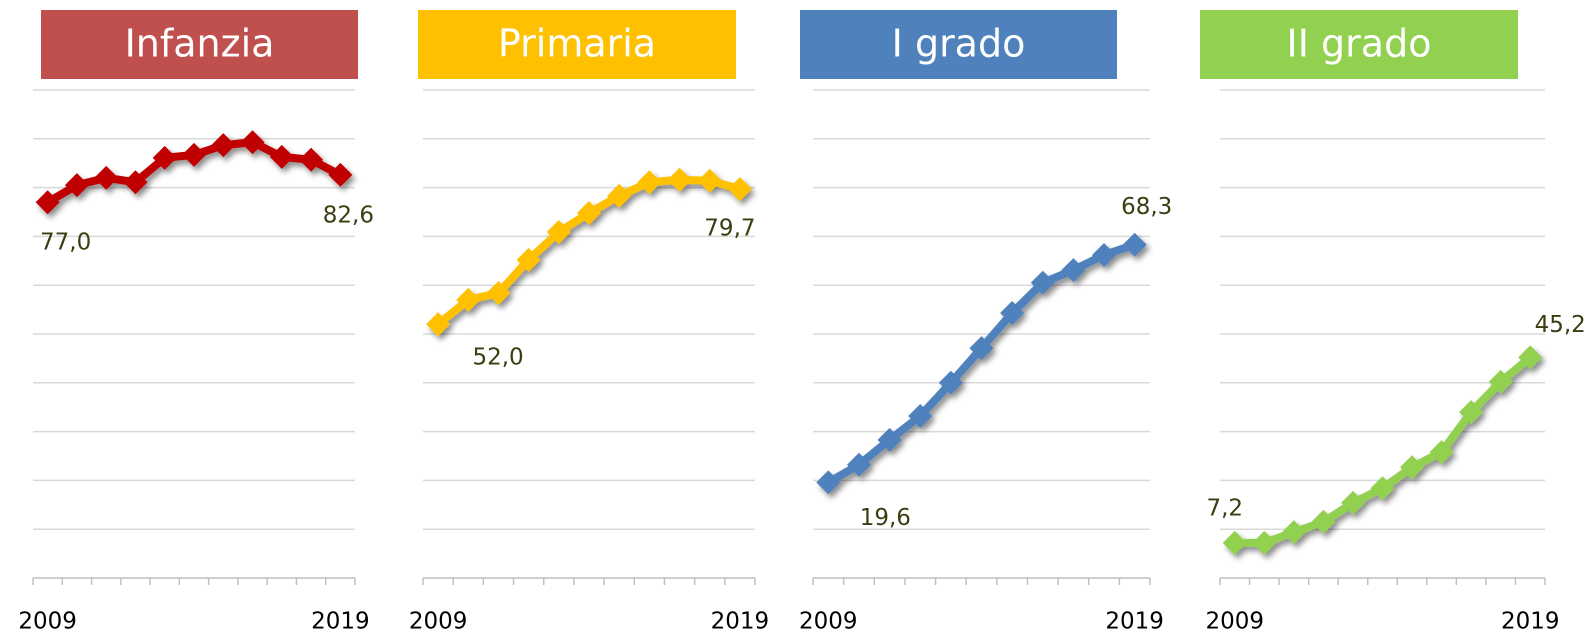  I want to click on data-label: 79,7, so click(729, 229).